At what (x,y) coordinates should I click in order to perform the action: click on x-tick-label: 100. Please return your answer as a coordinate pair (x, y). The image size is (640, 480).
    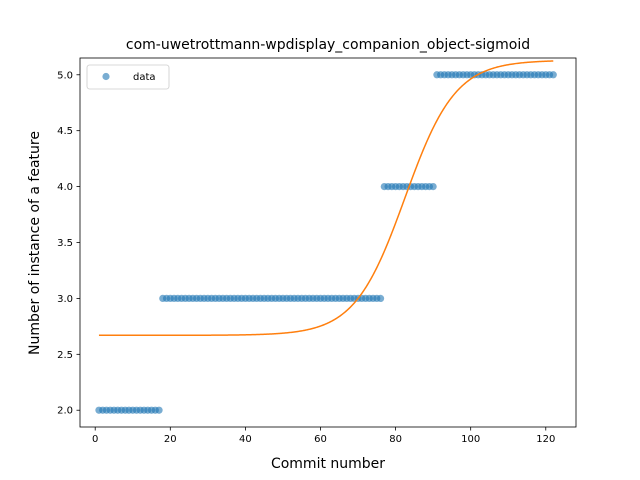
    Looking at the image, I should click on (470, 439).